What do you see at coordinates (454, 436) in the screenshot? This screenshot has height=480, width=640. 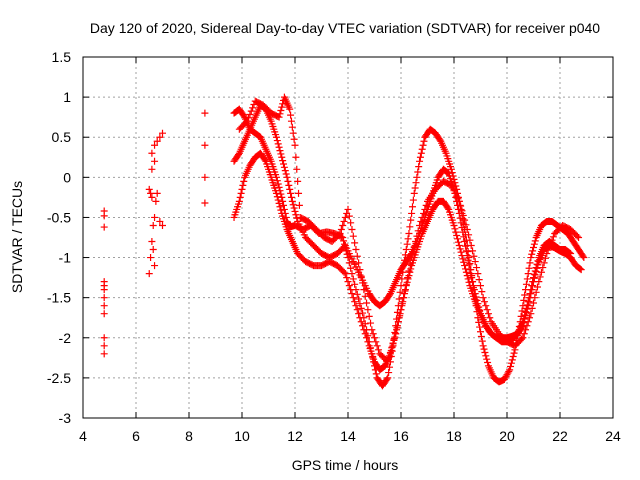 I see `x-tick-label: 18` at bounding box center [454, 436].